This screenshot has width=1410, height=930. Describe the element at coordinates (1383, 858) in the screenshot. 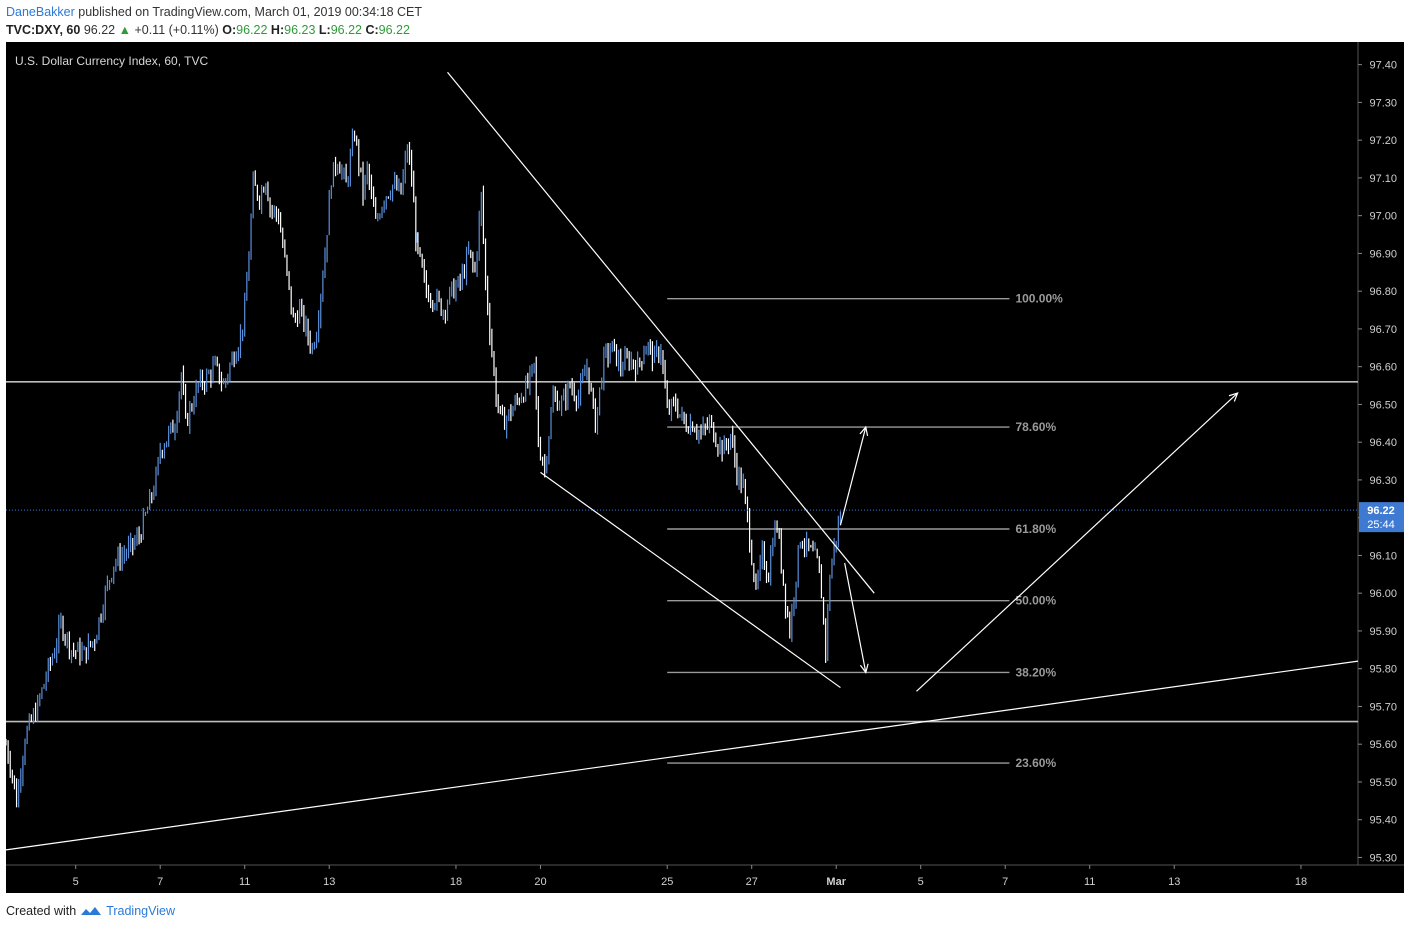

I see `y-tick-label: 95.30` at that location.